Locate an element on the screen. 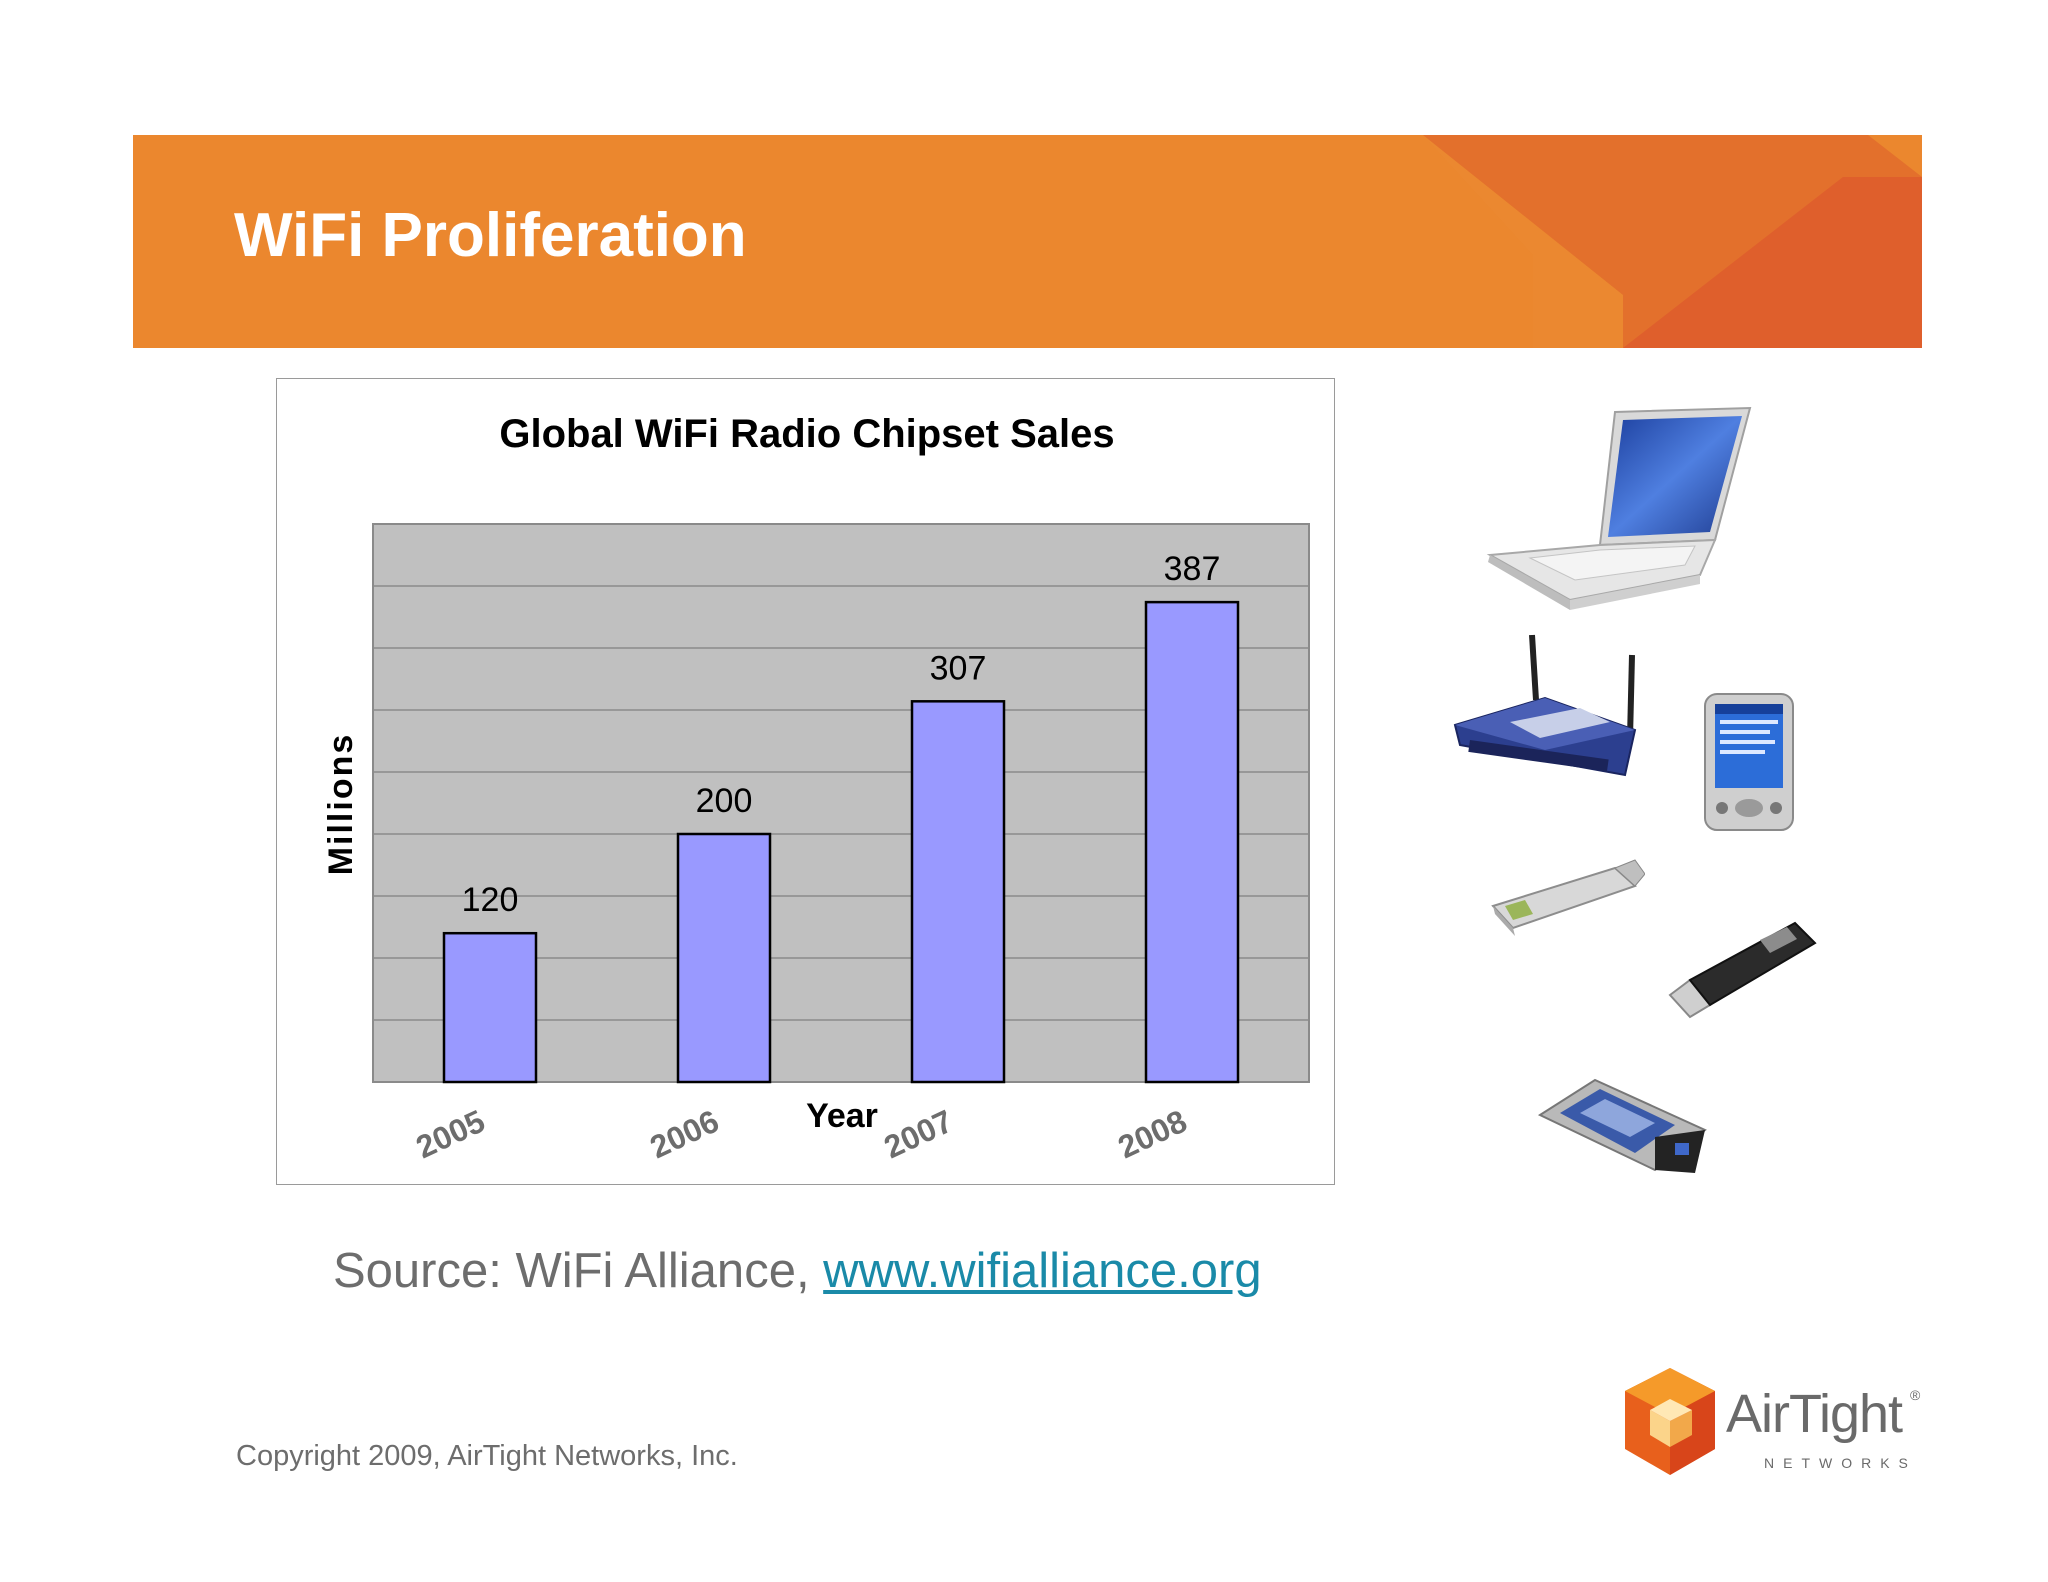  cube-logo-icon is located at coordinates (1670, 1421).